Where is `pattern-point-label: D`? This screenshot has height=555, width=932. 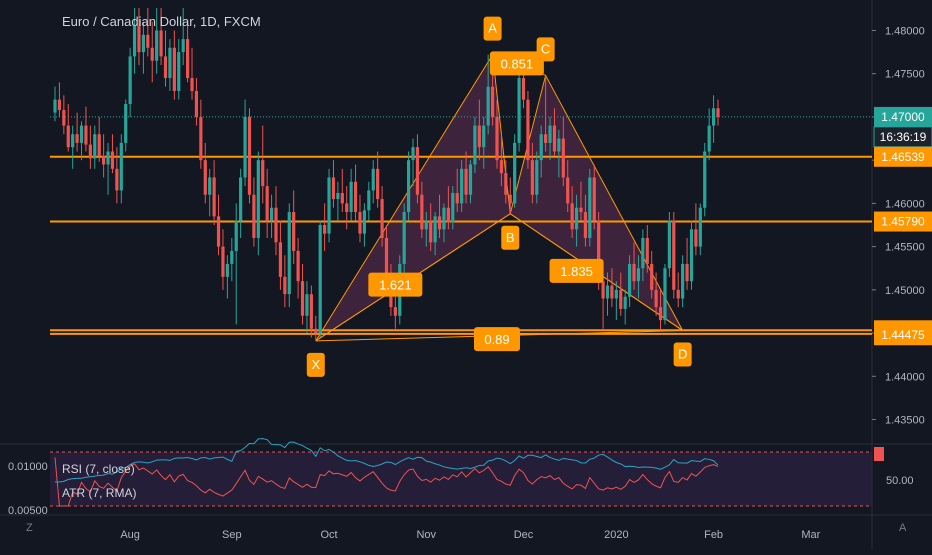
pattern-point-label: D is located at coordinates (682, 353).